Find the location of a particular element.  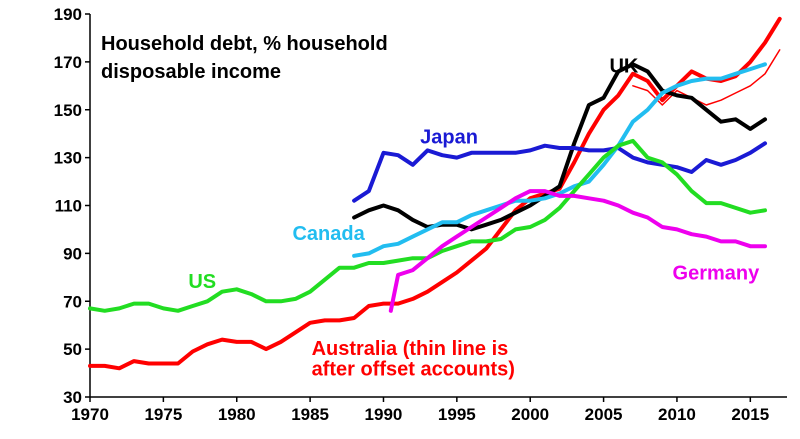

x-tick-label: 1995 is located at coordinates (457, 414).